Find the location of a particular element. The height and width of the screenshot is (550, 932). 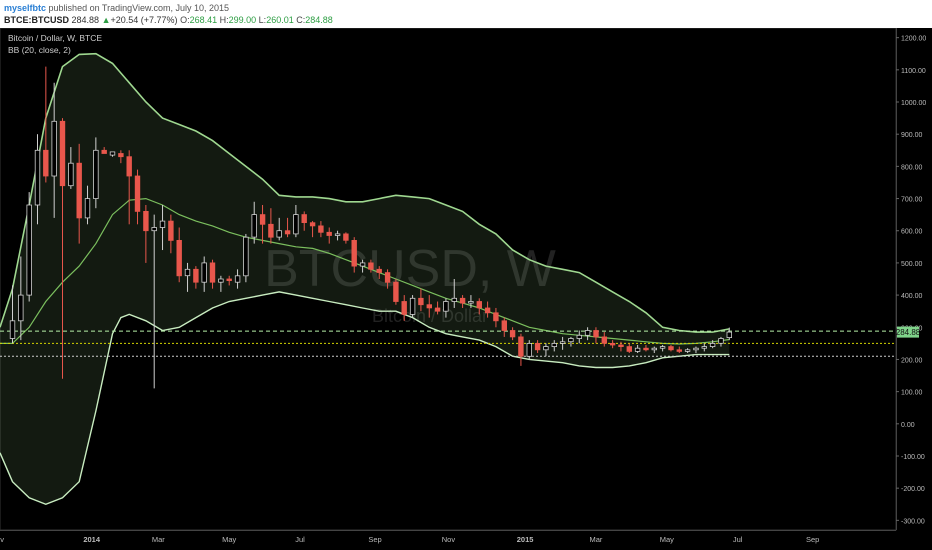

price-tag-label: 284.88 is located at coordinates (908, 332).